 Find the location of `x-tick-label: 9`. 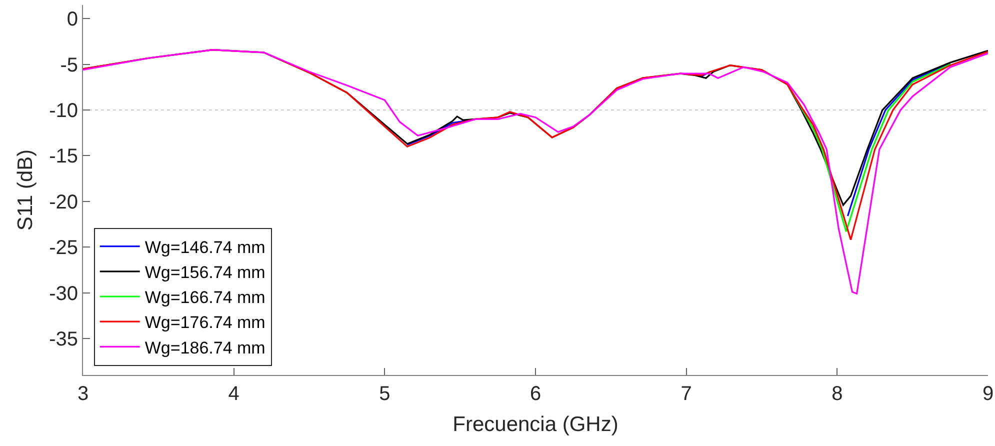

x-tick-label: 9 is located at coordinates (988, 394).